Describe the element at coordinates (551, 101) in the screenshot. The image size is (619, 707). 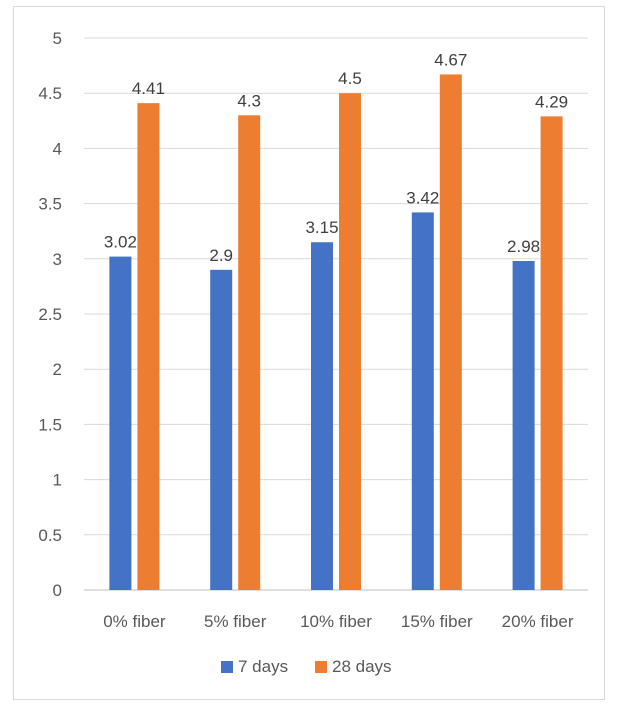
I see `data-label: 4.29` at that location.